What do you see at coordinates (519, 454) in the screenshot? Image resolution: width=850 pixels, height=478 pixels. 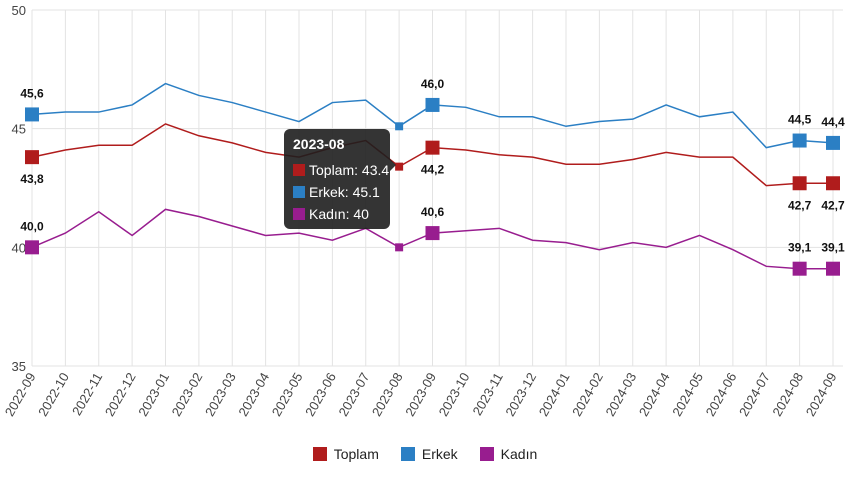 I see `legend-label: Kadın` at bounding box center [519, 454].